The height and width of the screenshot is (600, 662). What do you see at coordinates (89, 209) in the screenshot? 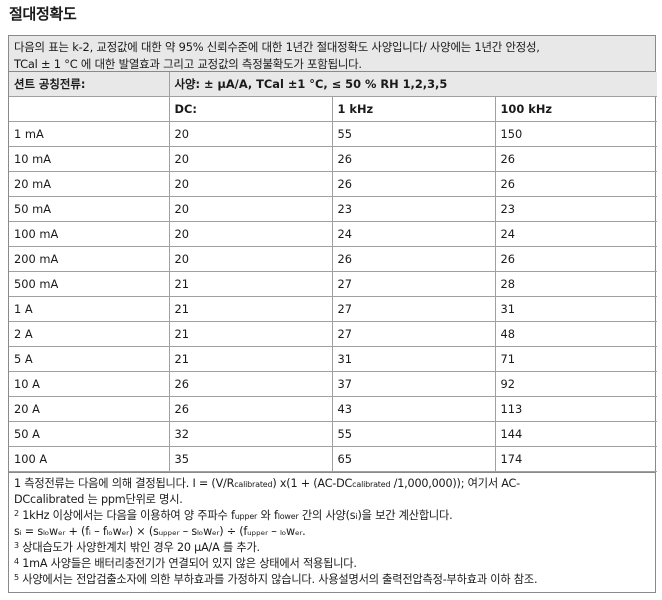
I see `shunt-current-cell: 50 mA` at bounding box center [89, 209].